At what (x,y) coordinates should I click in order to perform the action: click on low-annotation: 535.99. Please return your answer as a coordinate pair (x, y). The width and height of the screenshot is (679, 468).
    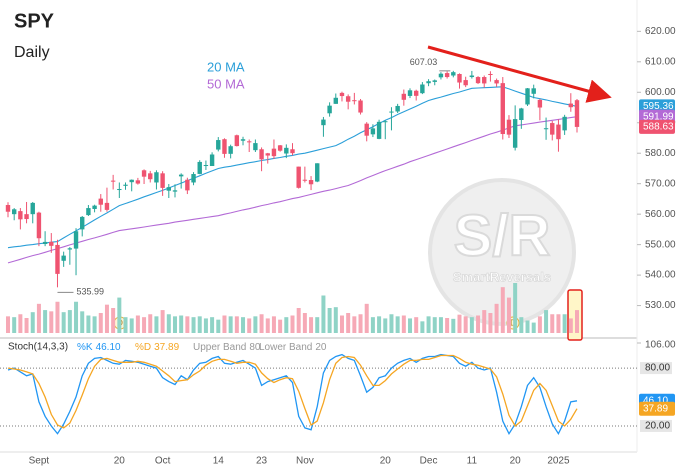
    Looking at the image, I should click on (90, 292).